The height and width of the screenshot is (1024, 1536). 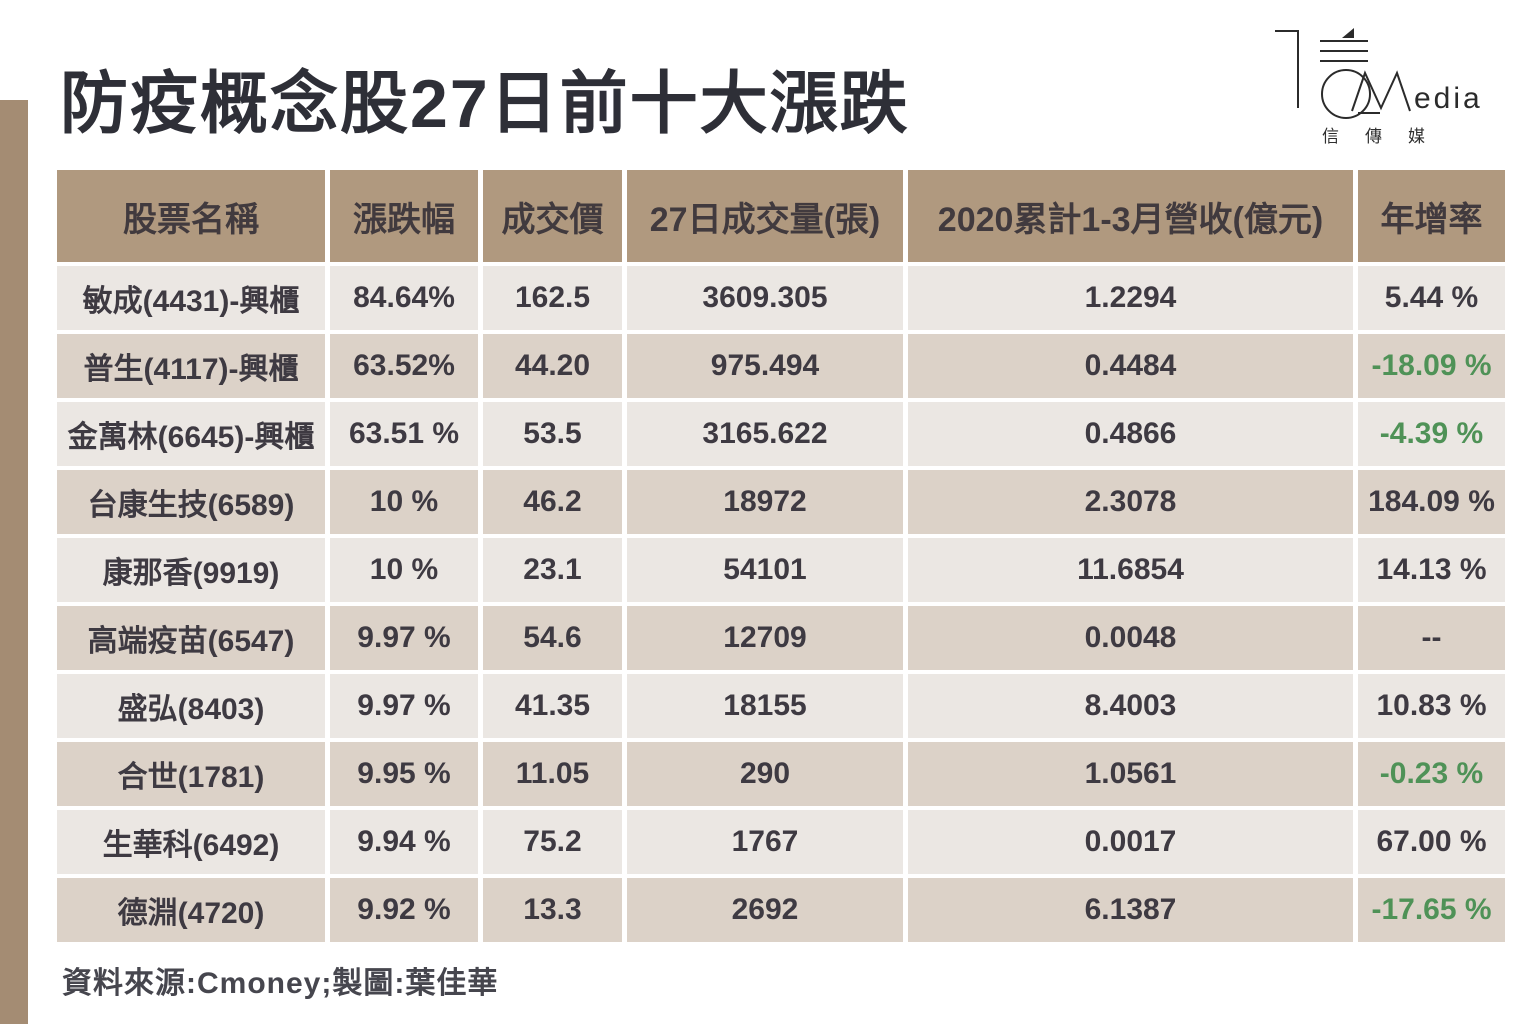 I want to click on price-cell: 75.2, so click(x=552, y=842).